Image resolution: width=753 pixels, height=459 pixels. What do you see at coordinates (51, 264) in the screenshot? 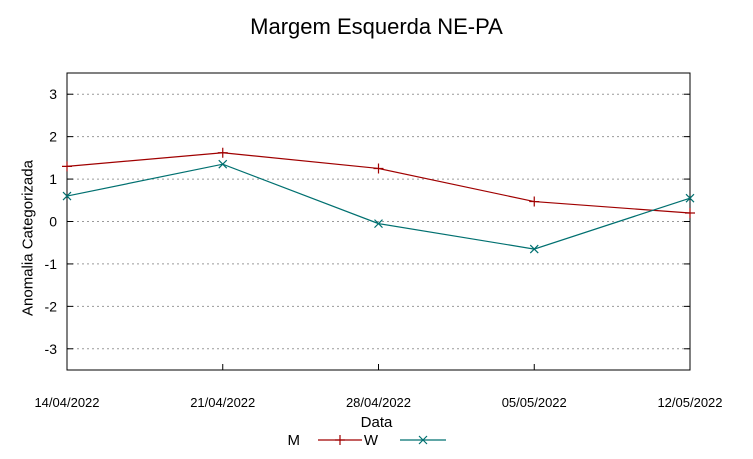
I see `y-tick-label: -1` at bounding box center [51, 264].